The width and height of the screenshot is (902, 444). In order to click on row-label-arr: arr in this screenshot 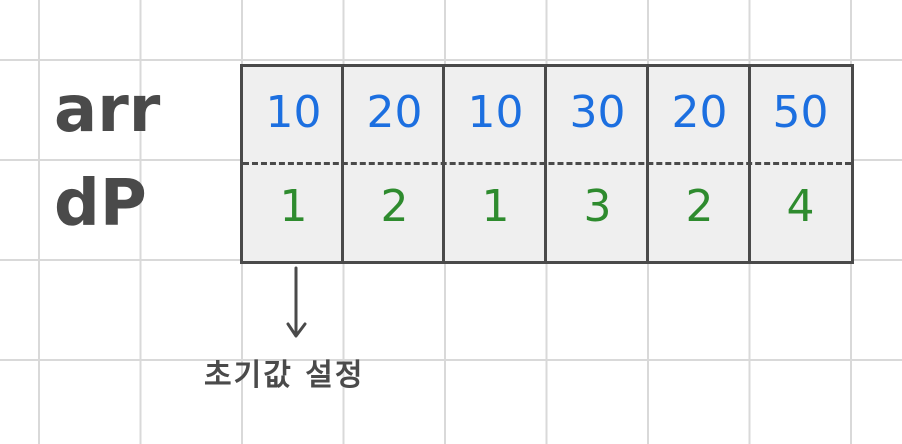, I will do `click(107, 110)`.